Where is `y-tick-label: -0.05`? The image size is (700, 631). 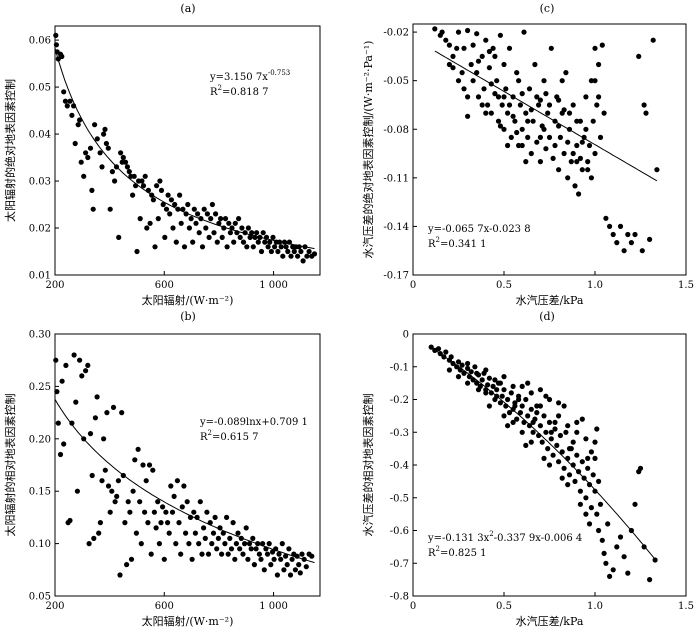
y-tick-label: -0.05 is located at coordinates (396, 81).